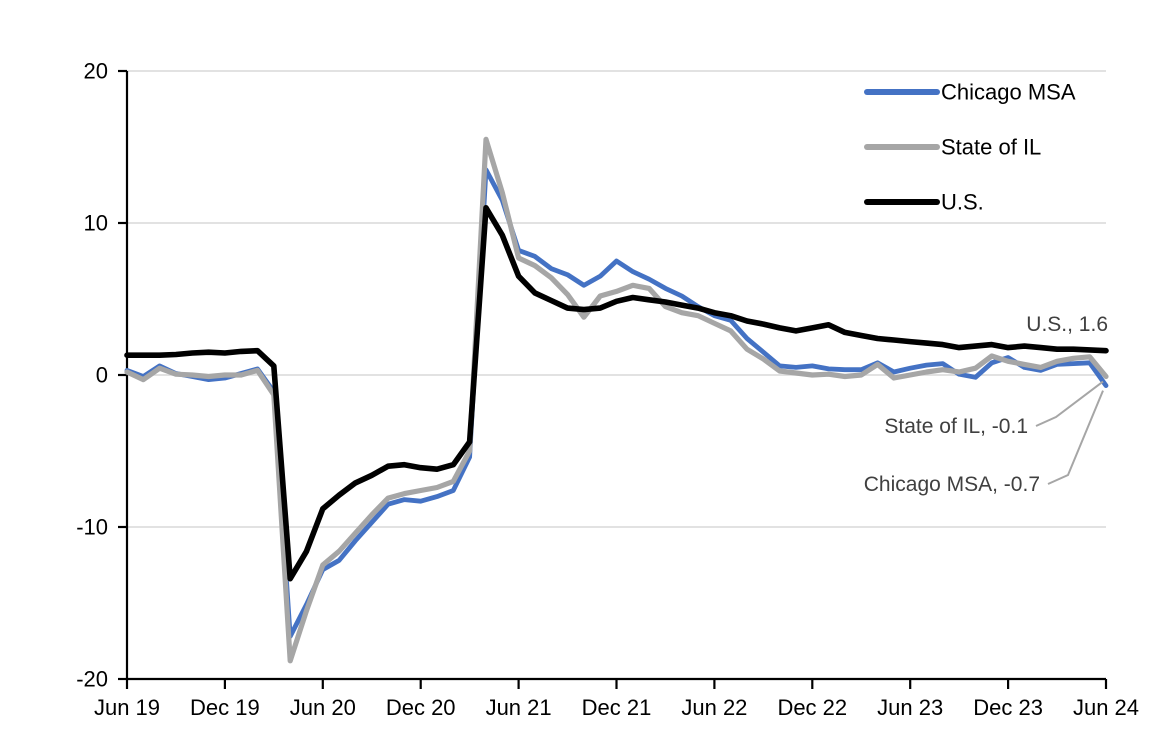  What do you see at coordinates (1067, 324) in the screenshot?
I see `annotation-u-s: U.S., 1.6` at bounding box center [1067, 324].